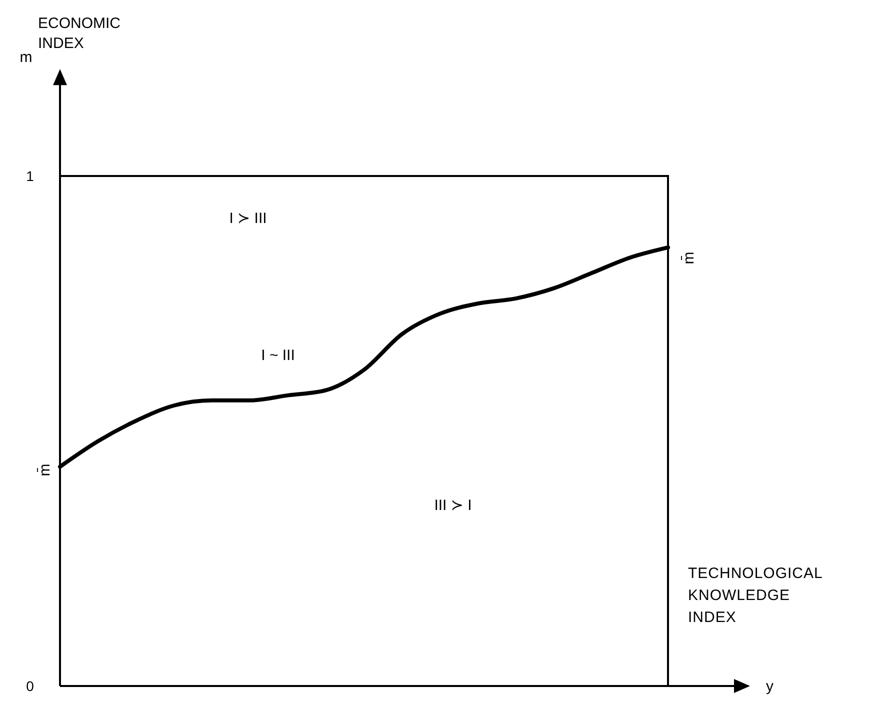 The height and width of the screenshot is (707, 872). I want to click on annotation: III ≻ I, so click(453, 505).